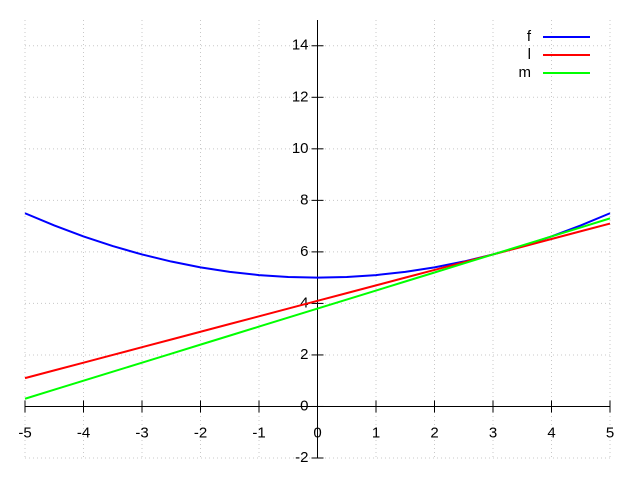 The width and height of the screenshot is (640, 480). Describe the element at coordinates (304, 354) in the screenshot. I see `y-tick-label: 2` at that location.